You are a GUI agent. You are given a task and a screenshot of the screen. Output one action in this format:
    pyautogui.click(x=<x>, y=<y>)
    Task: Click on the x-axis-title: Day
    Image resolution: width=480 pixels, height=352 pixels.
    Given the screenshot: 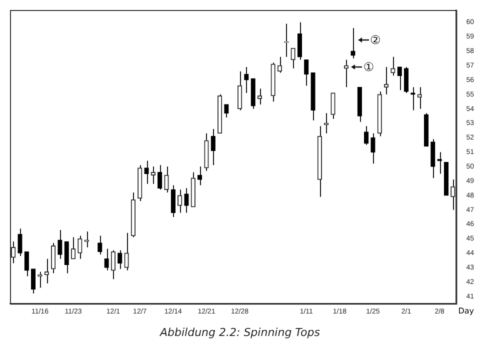 What is the action you would take?
    pyautogui.click(x=466, y=311)
    